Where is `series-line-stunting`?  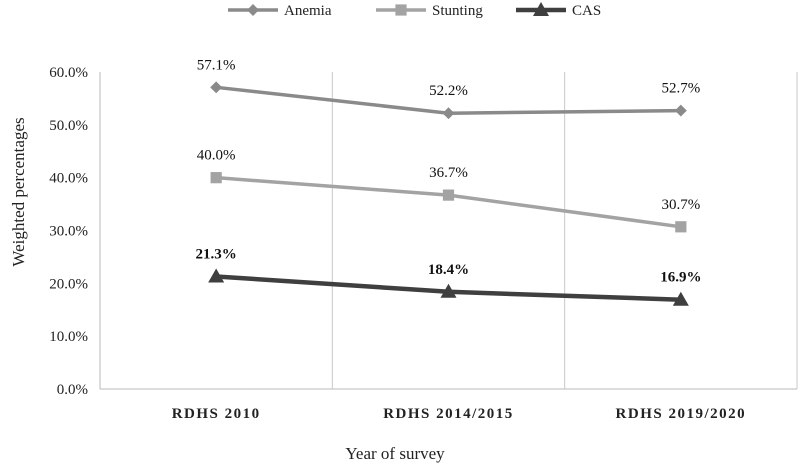
series-line-stunting is located at coordinates (449, 202).